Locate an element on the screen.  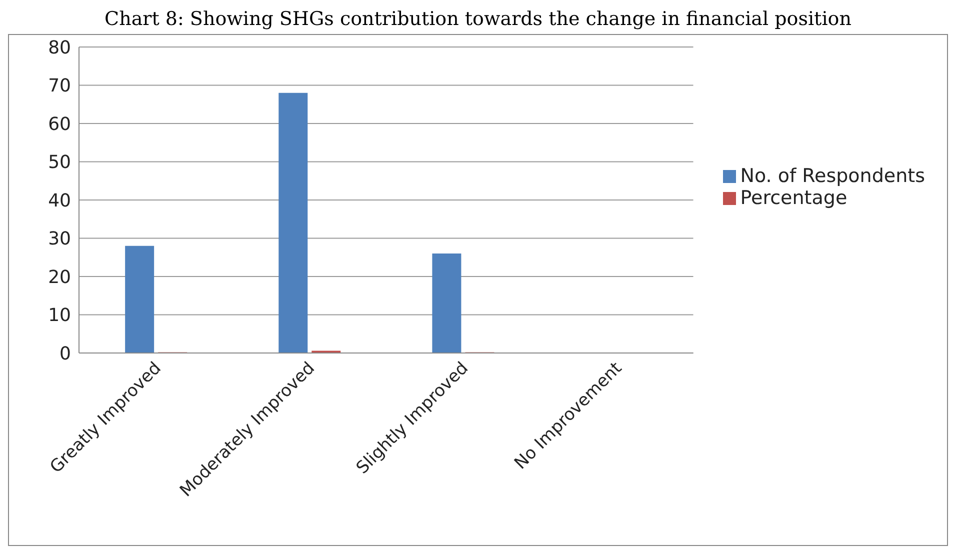
y-tick-label: 0 is located at coordinates (65, 353).